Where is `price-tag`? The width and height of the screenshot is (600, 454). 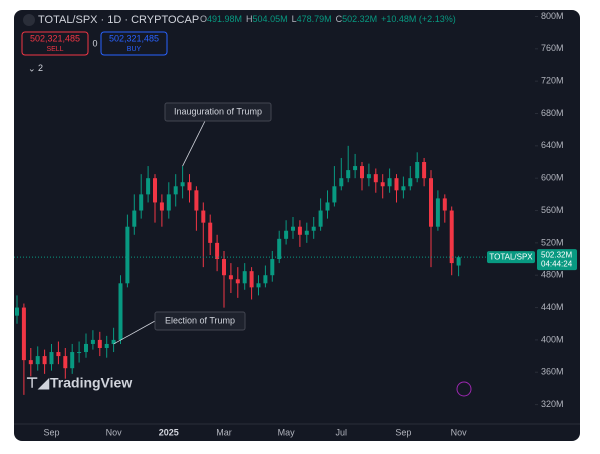
price-tag is located at coordinates (557, 260).